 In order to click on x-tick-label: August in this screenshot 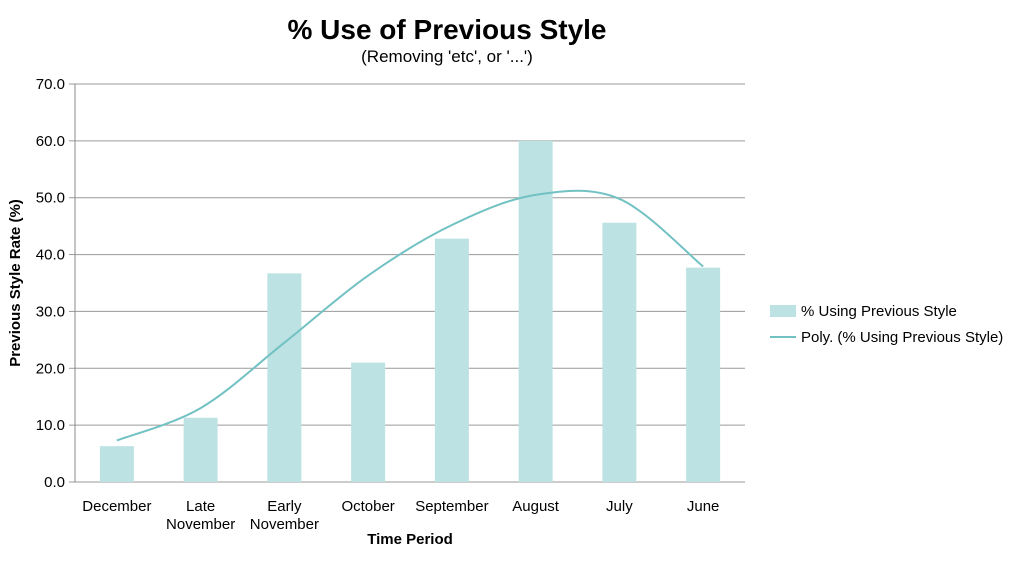, I will do `click(536, 506)`.